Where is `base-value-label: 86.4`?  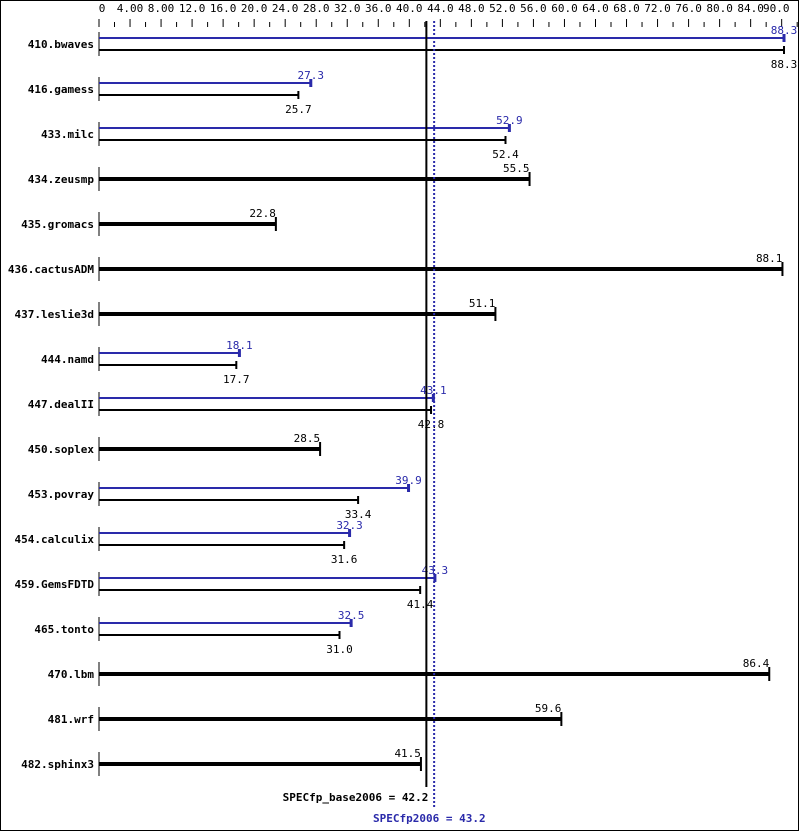
base-value-label: 86.4 is located at coordinates (756, 663).